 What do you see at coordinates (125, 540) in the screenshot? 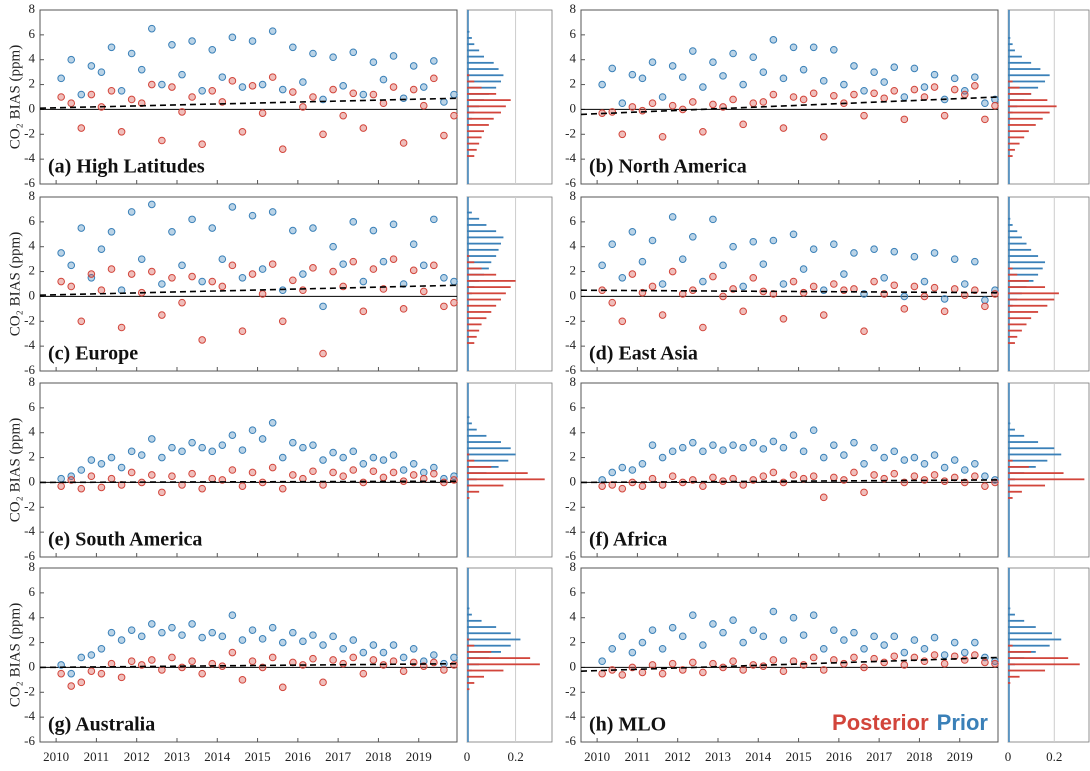
I see `panel-title: (e) South America` at bounding box center [125, 540].